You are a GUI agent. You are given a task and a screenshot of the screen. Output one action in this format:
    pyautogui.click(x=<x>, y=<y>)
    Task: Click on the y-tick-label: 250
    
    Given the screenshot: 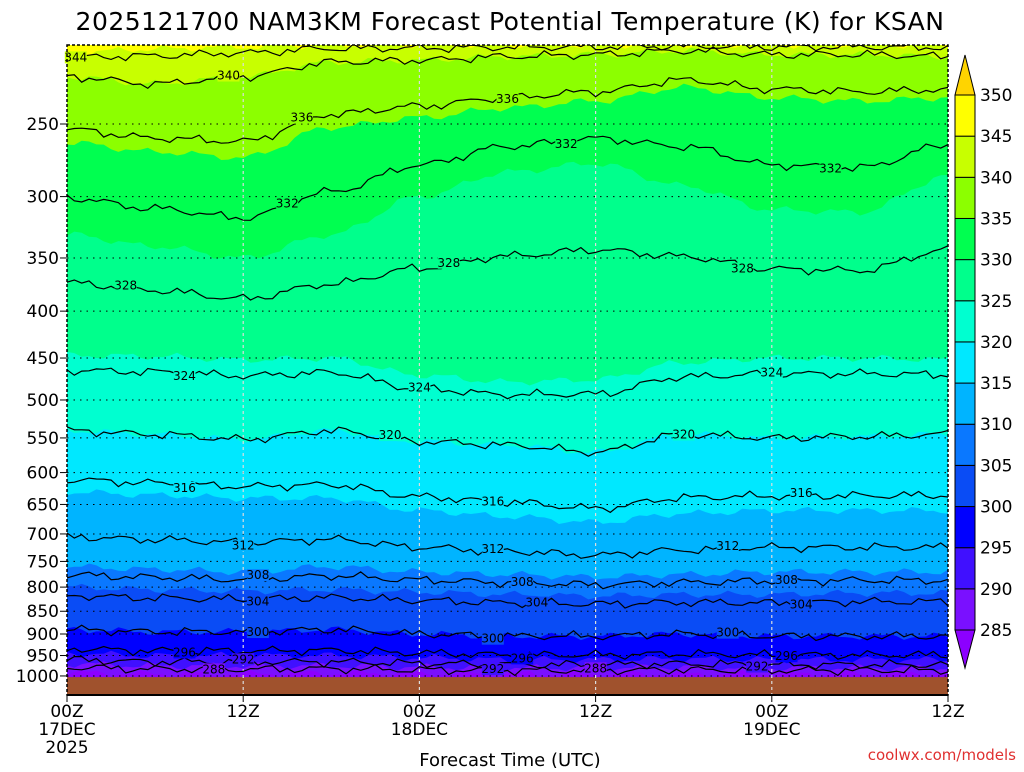 What is the action you would take?
    pyautogui.click(x=43, y=125)
    